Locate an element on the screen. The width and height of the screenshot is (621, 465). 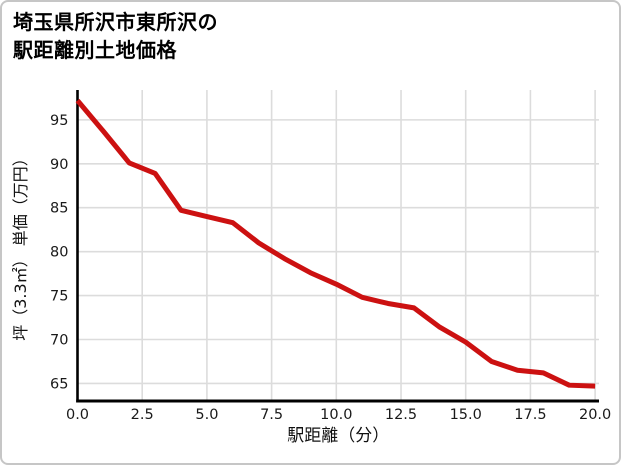
x-tick-label: 15.0 is located at coordinates (466, 415).